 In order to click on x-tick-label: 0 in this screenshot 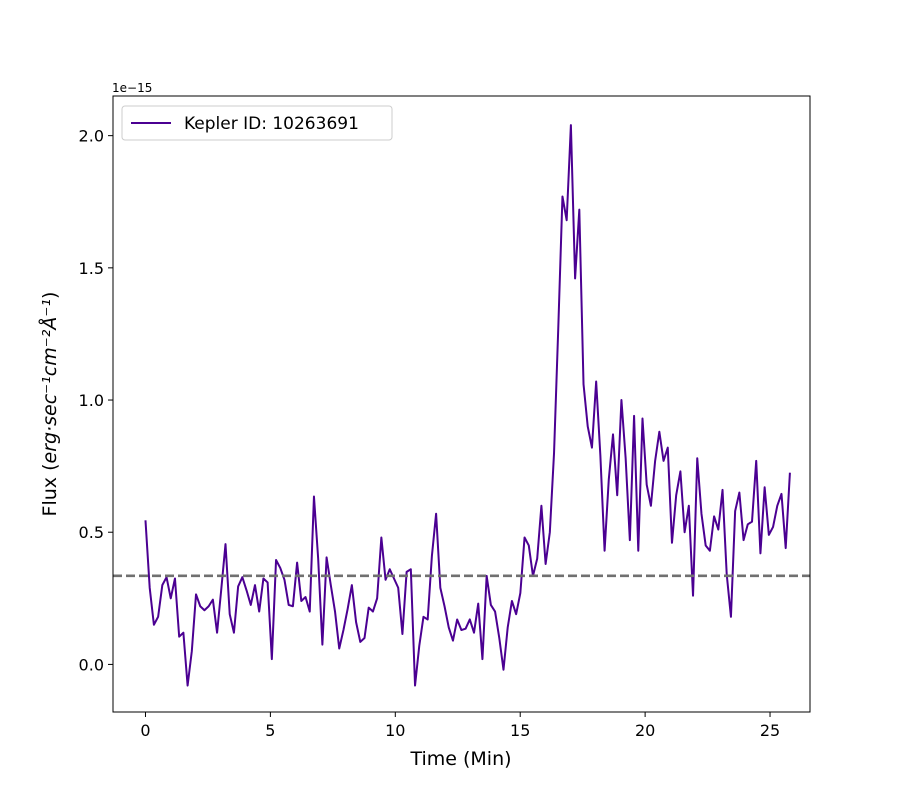, I will do `click(145, 730)`.